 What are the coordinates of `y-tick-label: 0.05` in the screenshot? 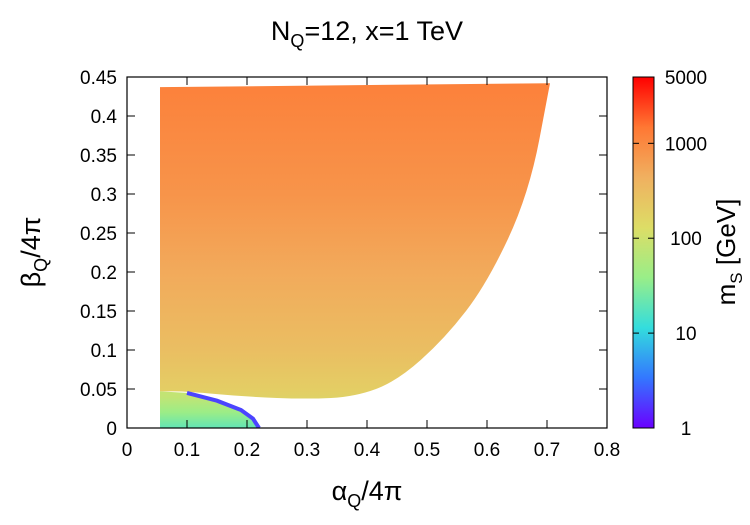 It's located at (98, 390).